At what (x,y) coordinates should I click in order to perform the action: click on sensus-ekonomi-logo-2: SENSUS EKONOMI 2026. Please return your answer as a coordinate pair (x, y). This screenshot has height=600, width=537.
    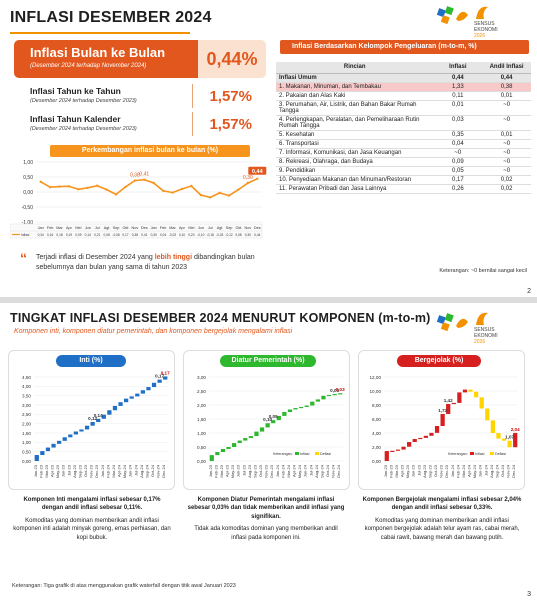
    Looking at the image, I should click on (486, 327).